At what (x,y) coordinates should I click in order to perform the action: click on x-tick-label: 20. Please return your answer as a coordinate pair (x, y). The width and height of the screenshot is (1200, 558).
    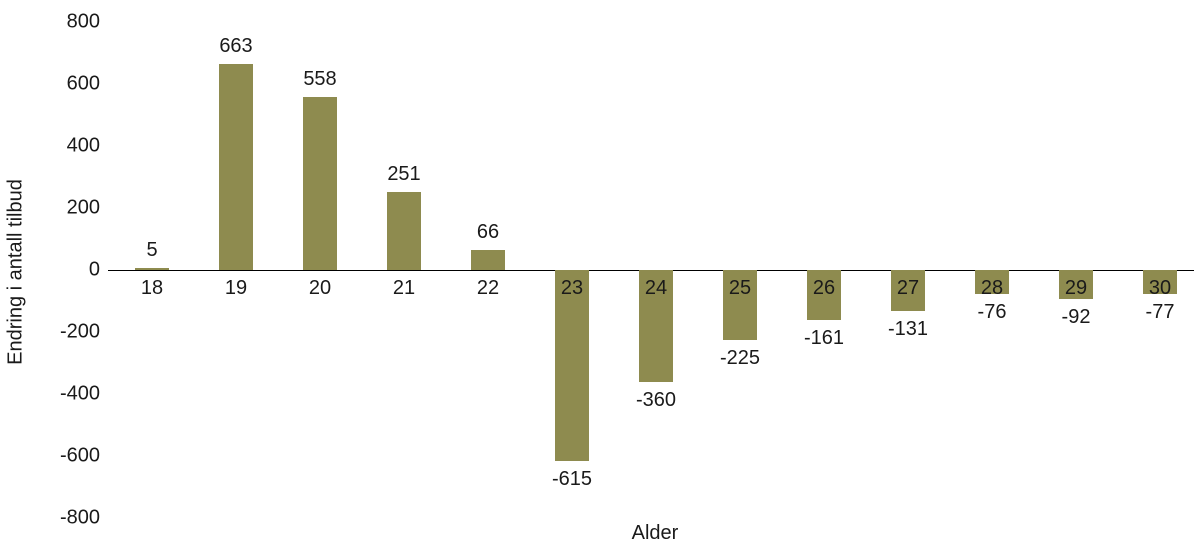
    Looking at the image, I should click on (320, 288).